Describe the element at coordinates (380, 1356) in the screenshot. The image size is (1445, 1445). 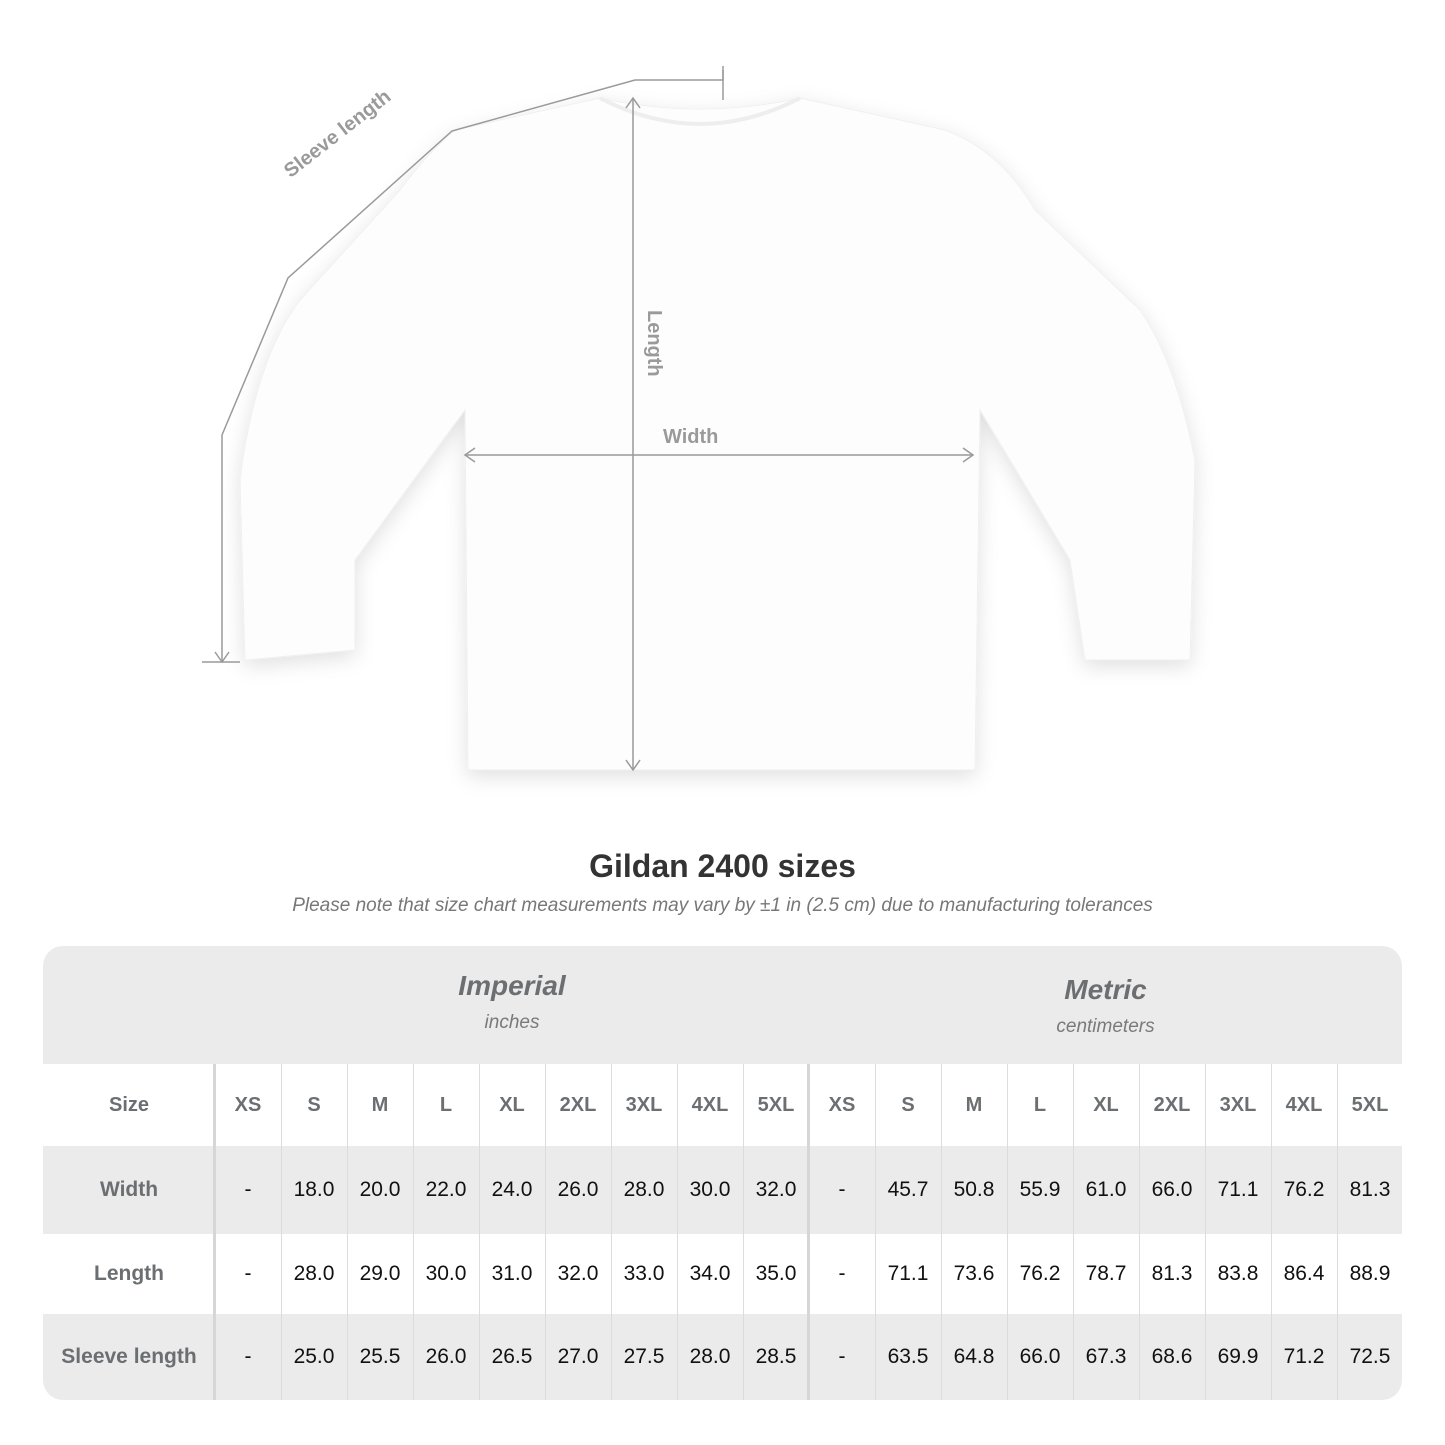
I see `imperial-value: 25.5` at that location.